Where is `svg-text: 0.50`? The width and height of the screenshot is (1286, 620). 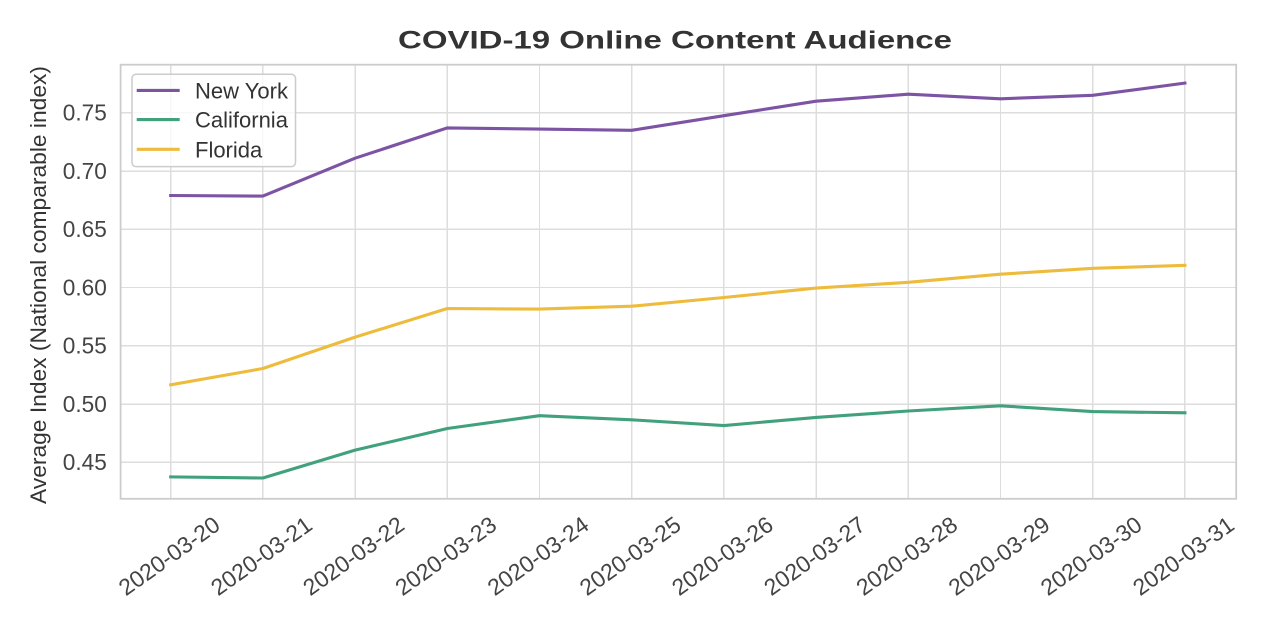 svg-text: 0.50 is located at coordinates (85, 404).